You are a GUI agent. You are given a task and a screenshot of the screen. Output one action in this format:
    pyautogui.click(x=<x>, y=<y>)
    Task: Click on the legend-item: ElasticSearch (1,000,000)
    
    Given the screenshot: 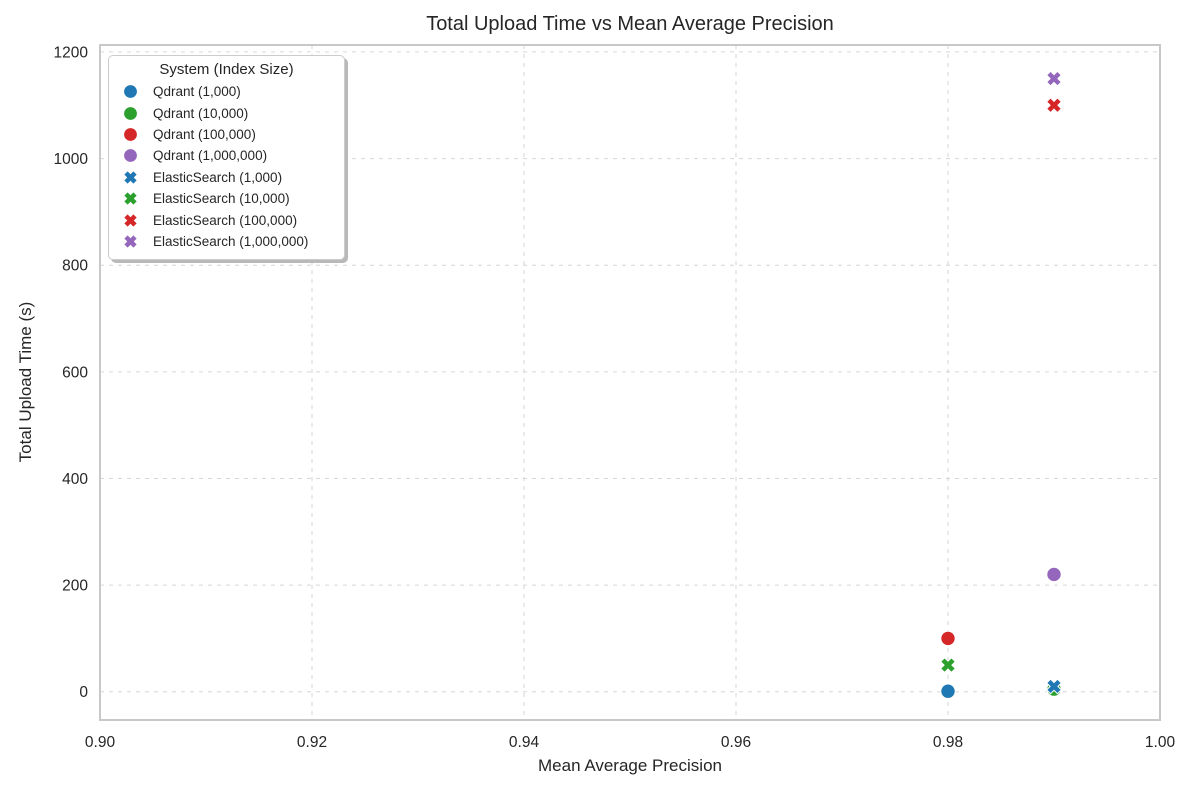 What is the action you would take?
    pyautogui.click(x=226, y=241)
    